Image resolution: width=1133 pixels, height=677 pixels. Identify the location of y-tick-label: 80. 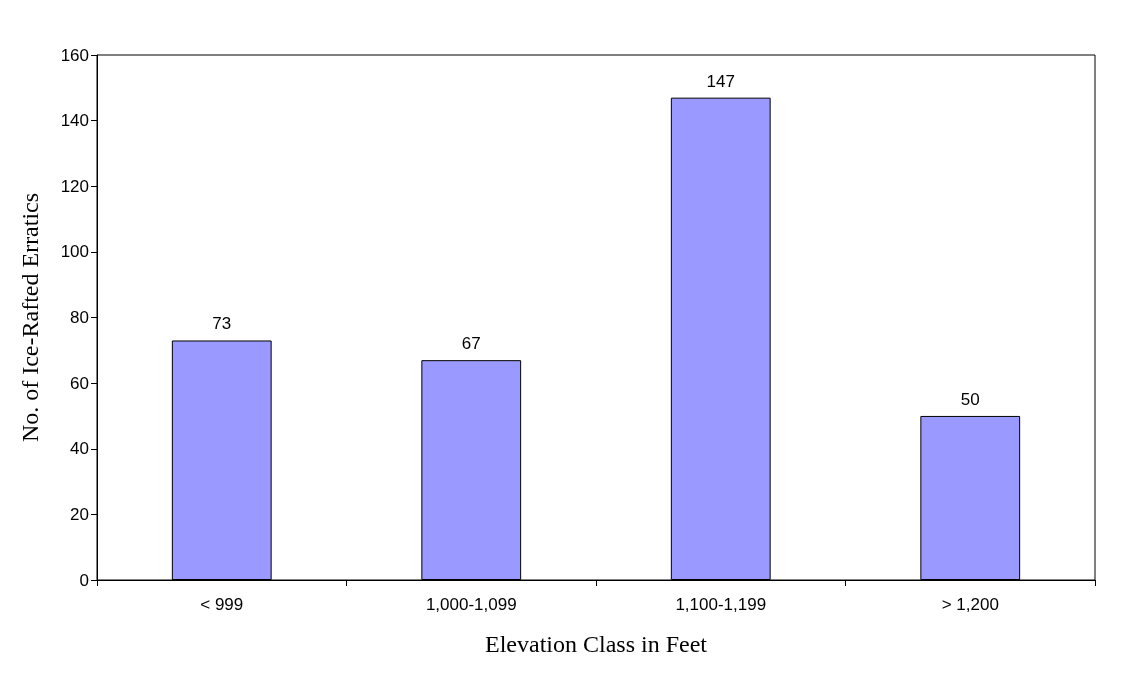
(79, 317).